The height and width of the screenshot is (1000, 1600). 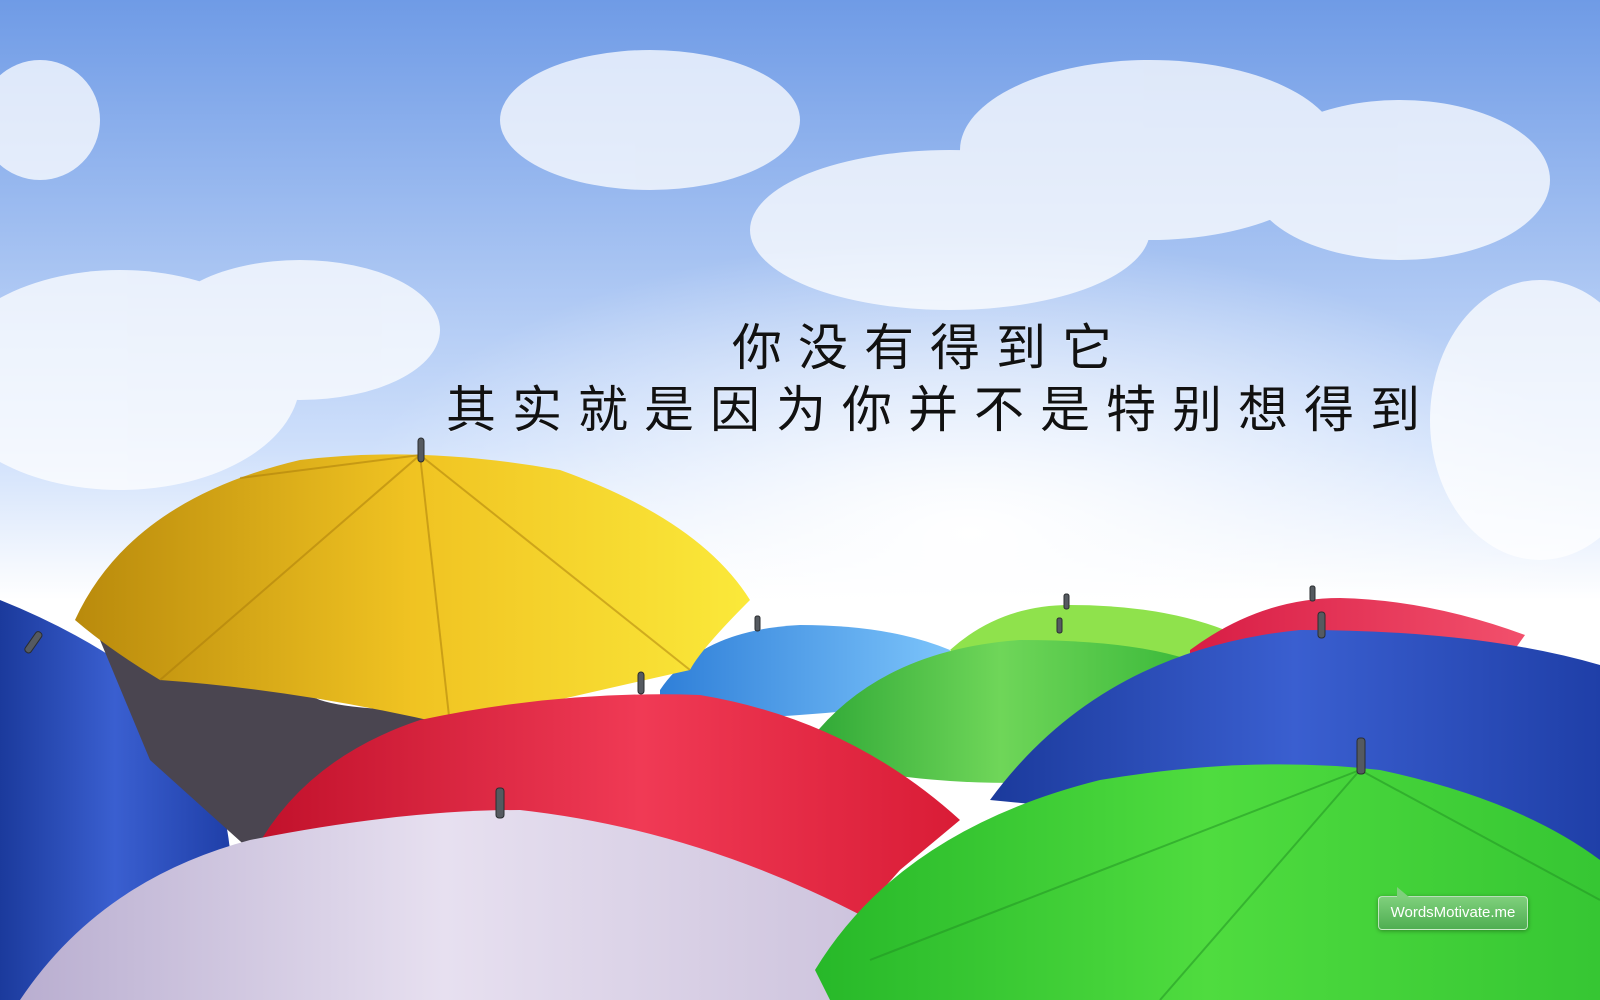 I want to click on red-umbrella, so click(x=605, y=804).